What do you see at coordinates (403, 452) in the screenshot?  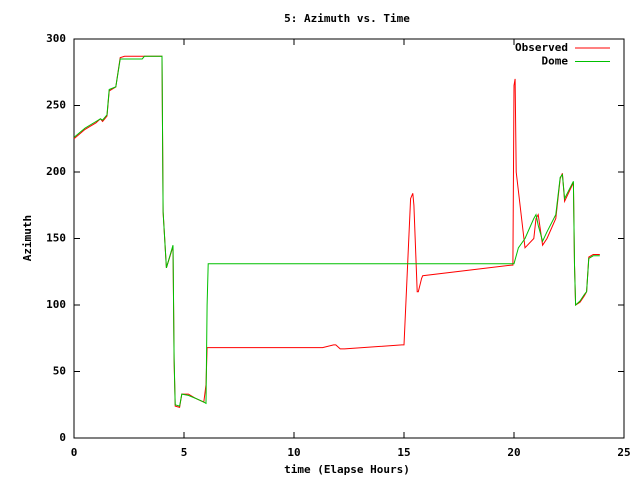 I see `x-tick-label: 15` at bounding box center [403, 452].